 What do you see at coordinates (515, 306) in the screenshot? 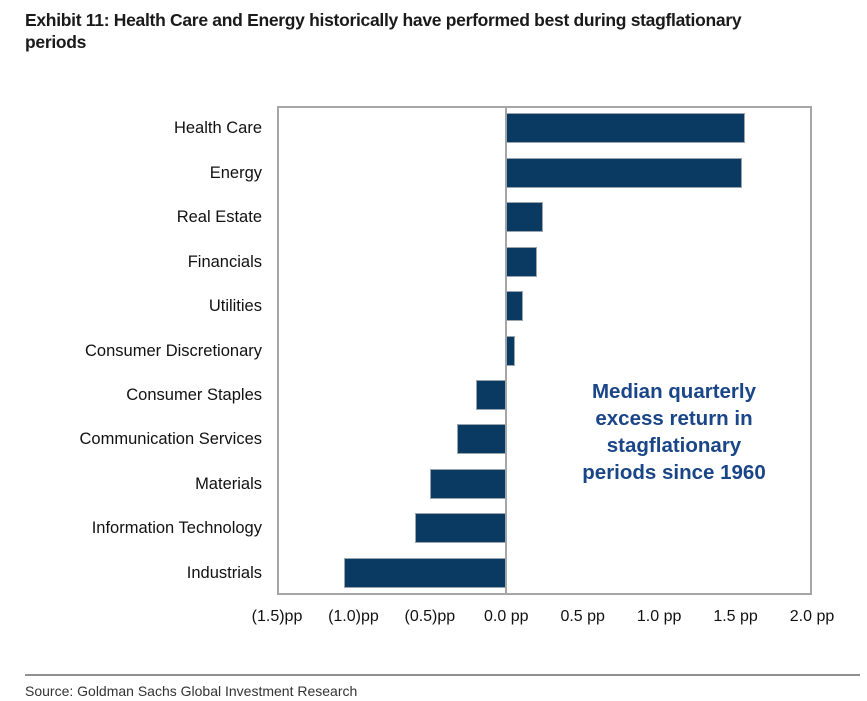
I see `bar-utilities` at bounding box center [515, 306].